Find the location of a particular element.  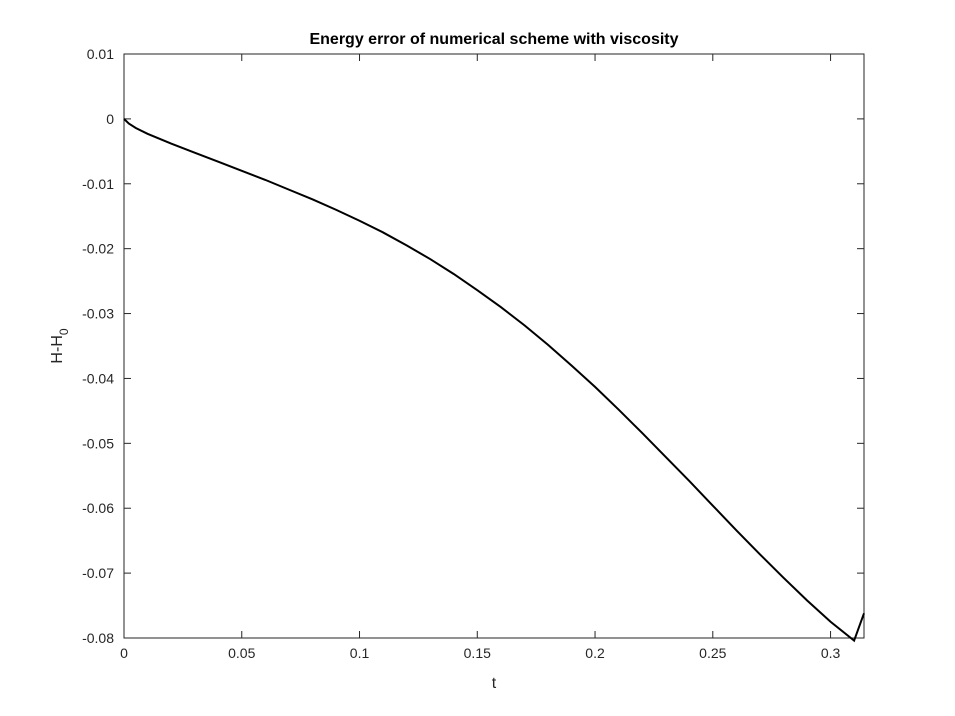

y-tick-label: -0.05 is located at coordinates (98, 443).